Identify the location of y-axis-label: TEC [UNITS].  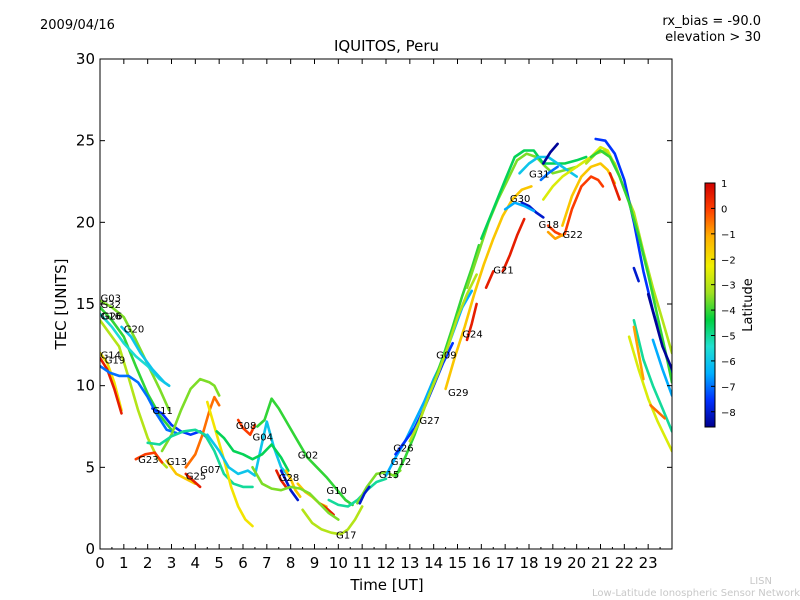
(61, 305).